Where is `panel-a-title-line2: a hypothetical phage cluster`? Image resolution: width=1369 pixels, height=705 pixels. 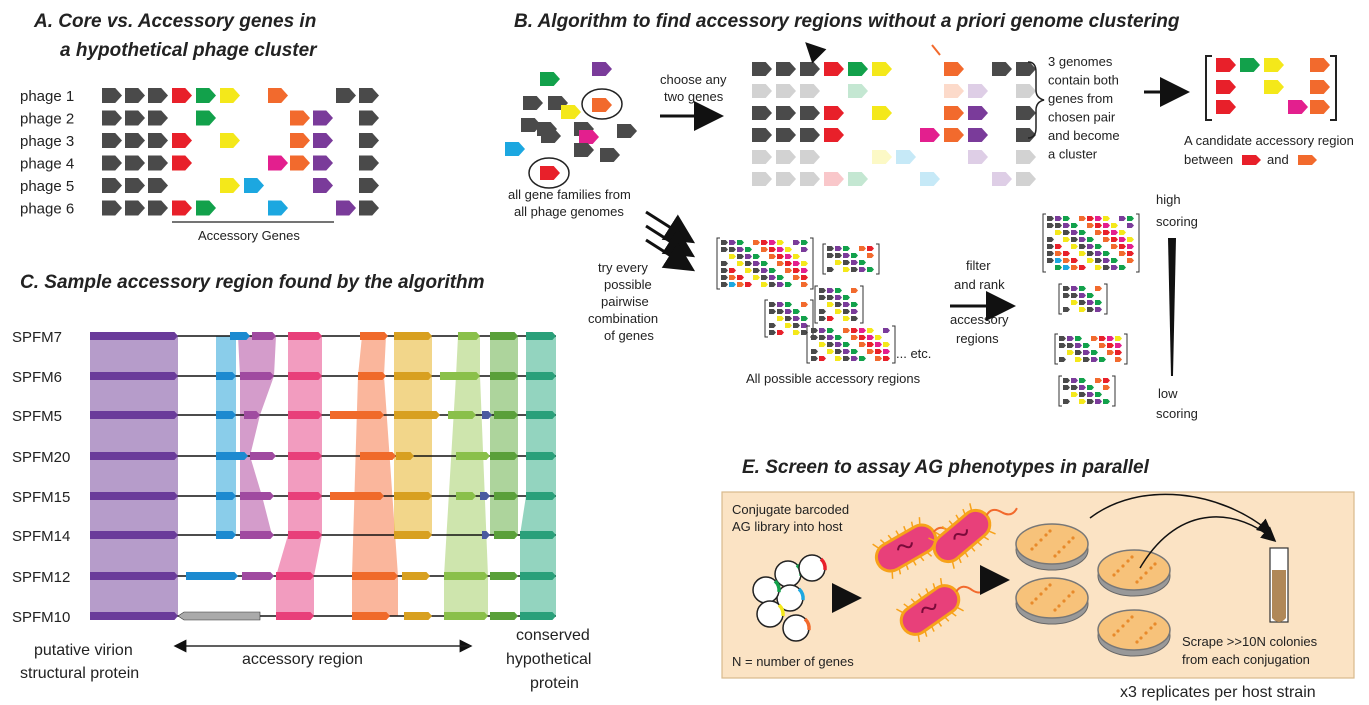
panel-a-title-line2: a hypothetical phage cluster is located at coordinates (189, 50).